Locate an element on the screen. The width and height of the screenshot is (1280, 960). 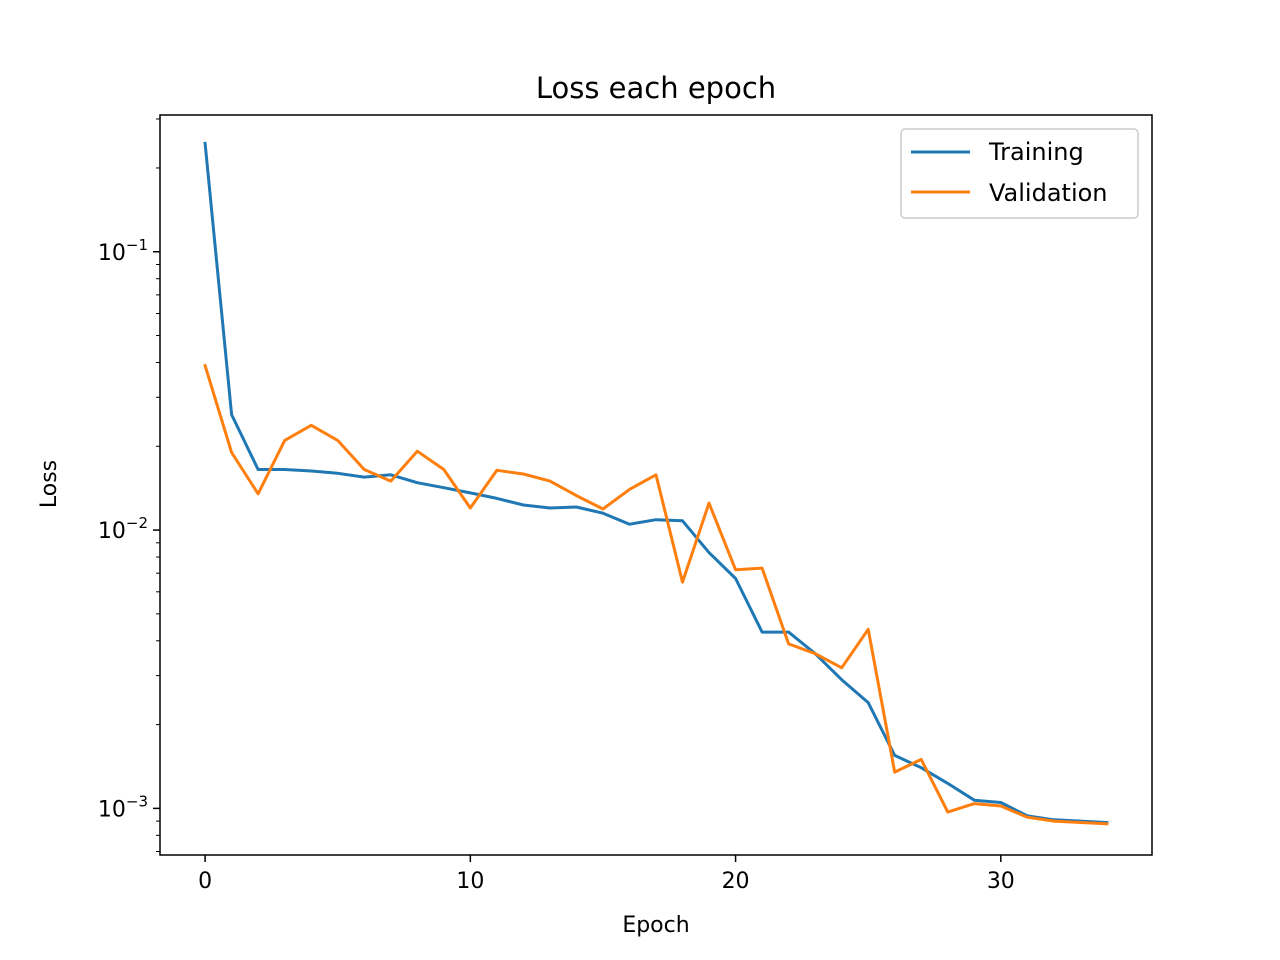
y-tick-label: 10⁻² is located at coordinates (123, 529).